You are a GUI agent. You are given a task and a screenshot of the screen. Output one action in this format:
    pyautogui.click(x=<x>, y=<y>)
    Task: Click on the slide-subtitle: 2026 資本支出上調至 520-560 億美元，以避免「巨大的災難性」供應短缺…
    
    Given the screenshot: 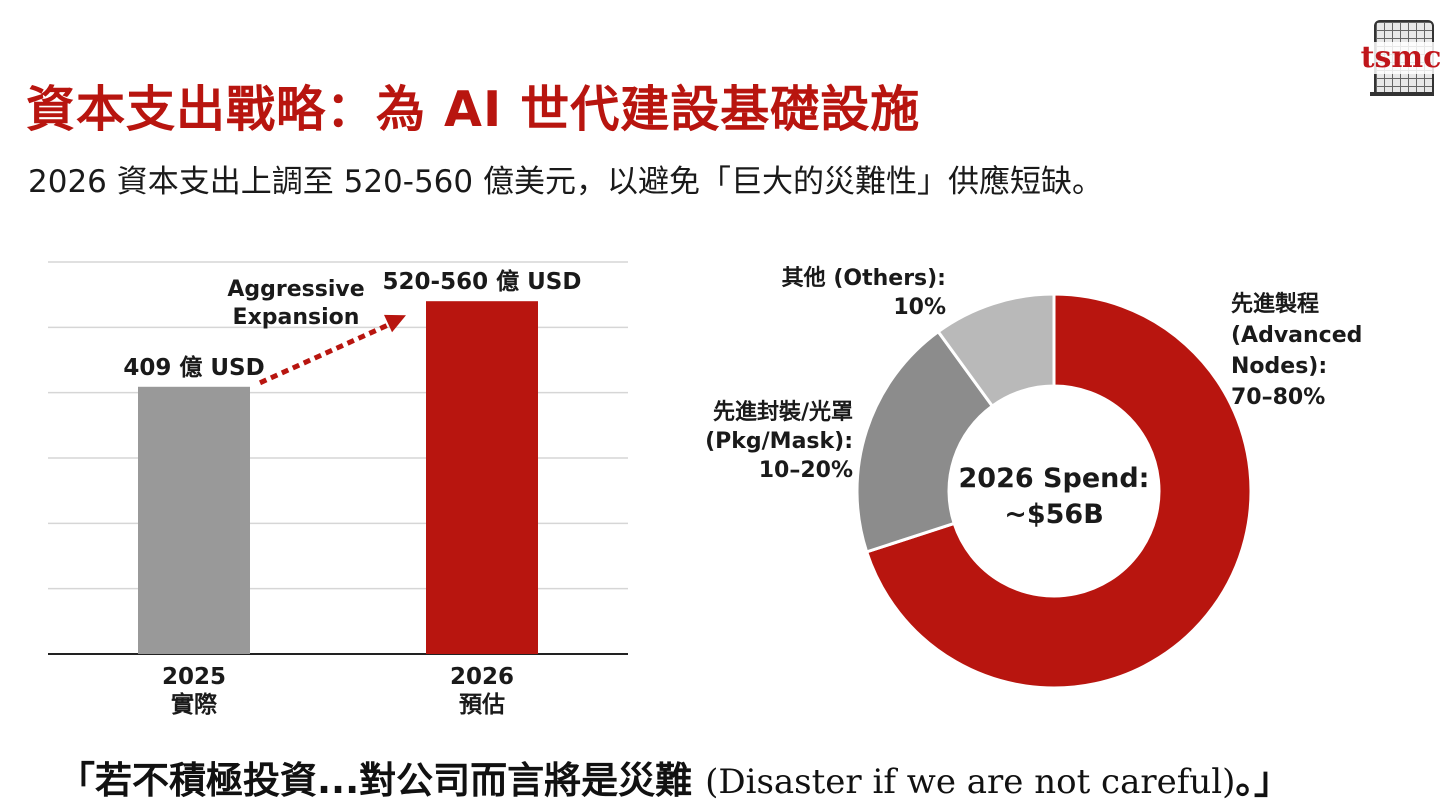 What is the action you would take?
    pyautogui.click(x=565, y=182)
    